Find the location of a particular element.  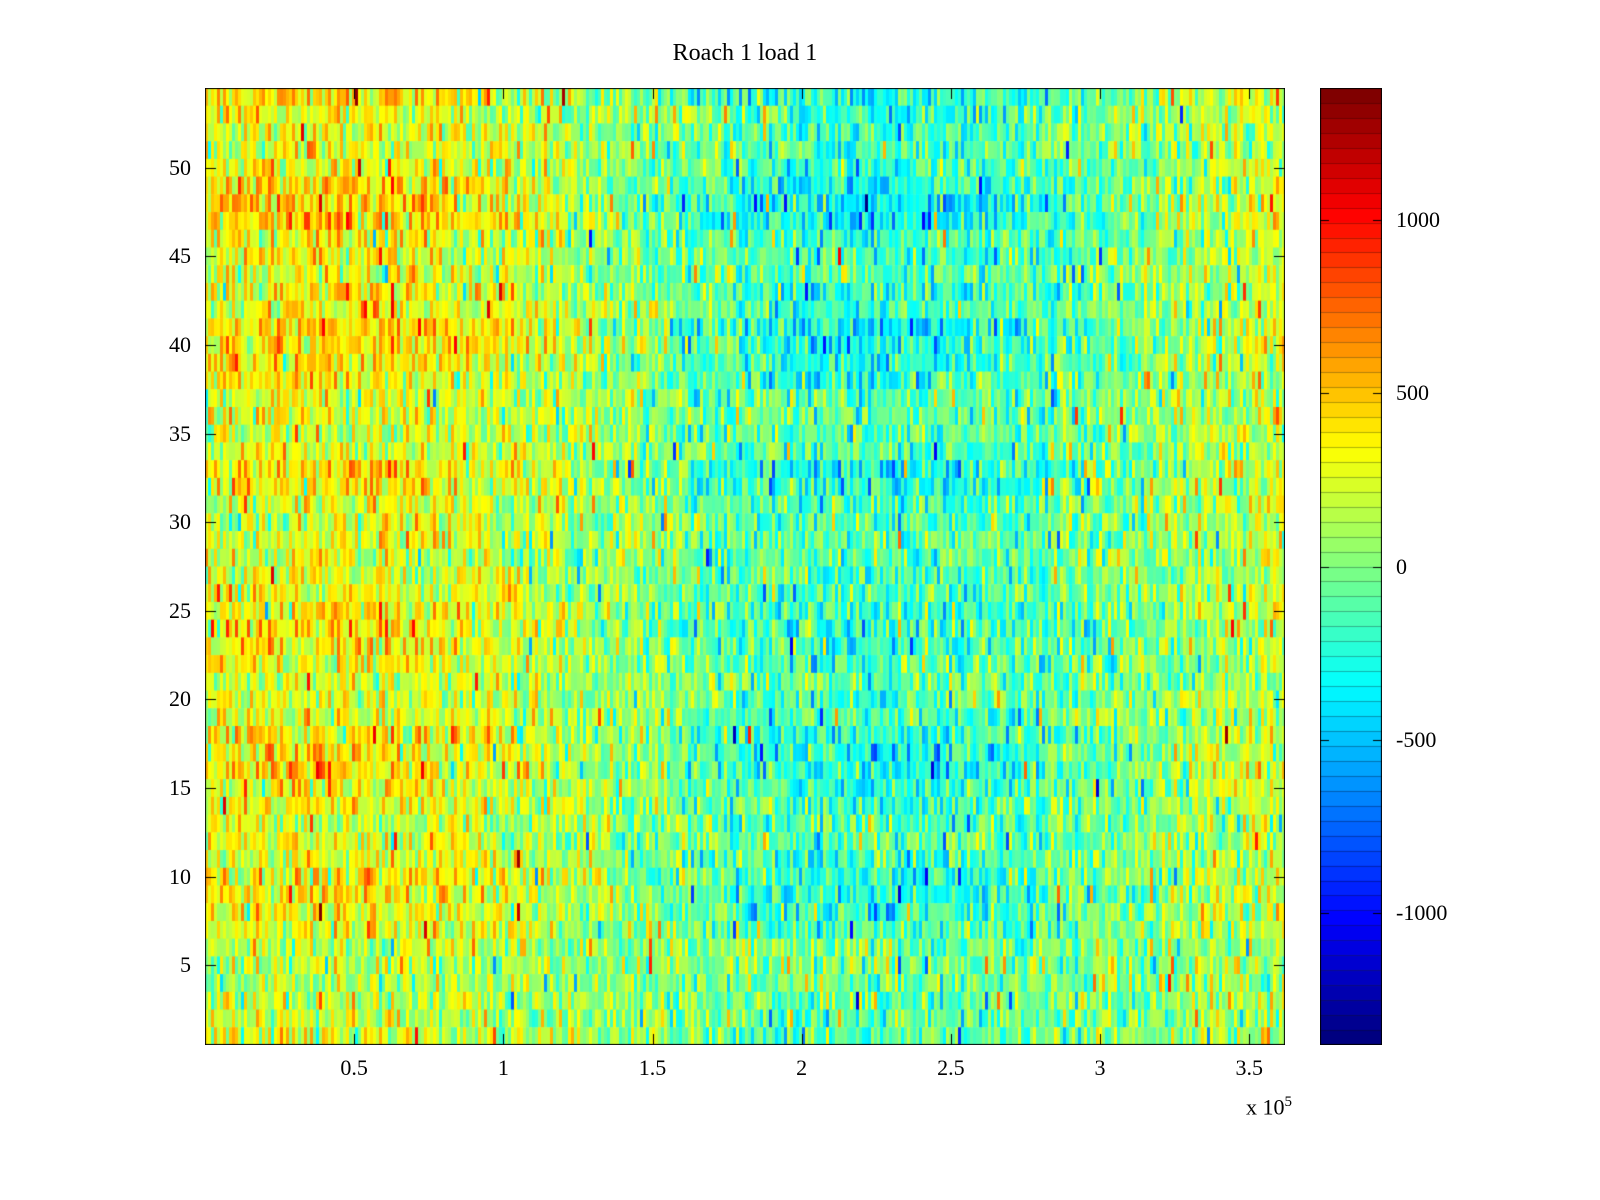

chart-title: Roach 1 load 1 is located at coordinates (745, 53).